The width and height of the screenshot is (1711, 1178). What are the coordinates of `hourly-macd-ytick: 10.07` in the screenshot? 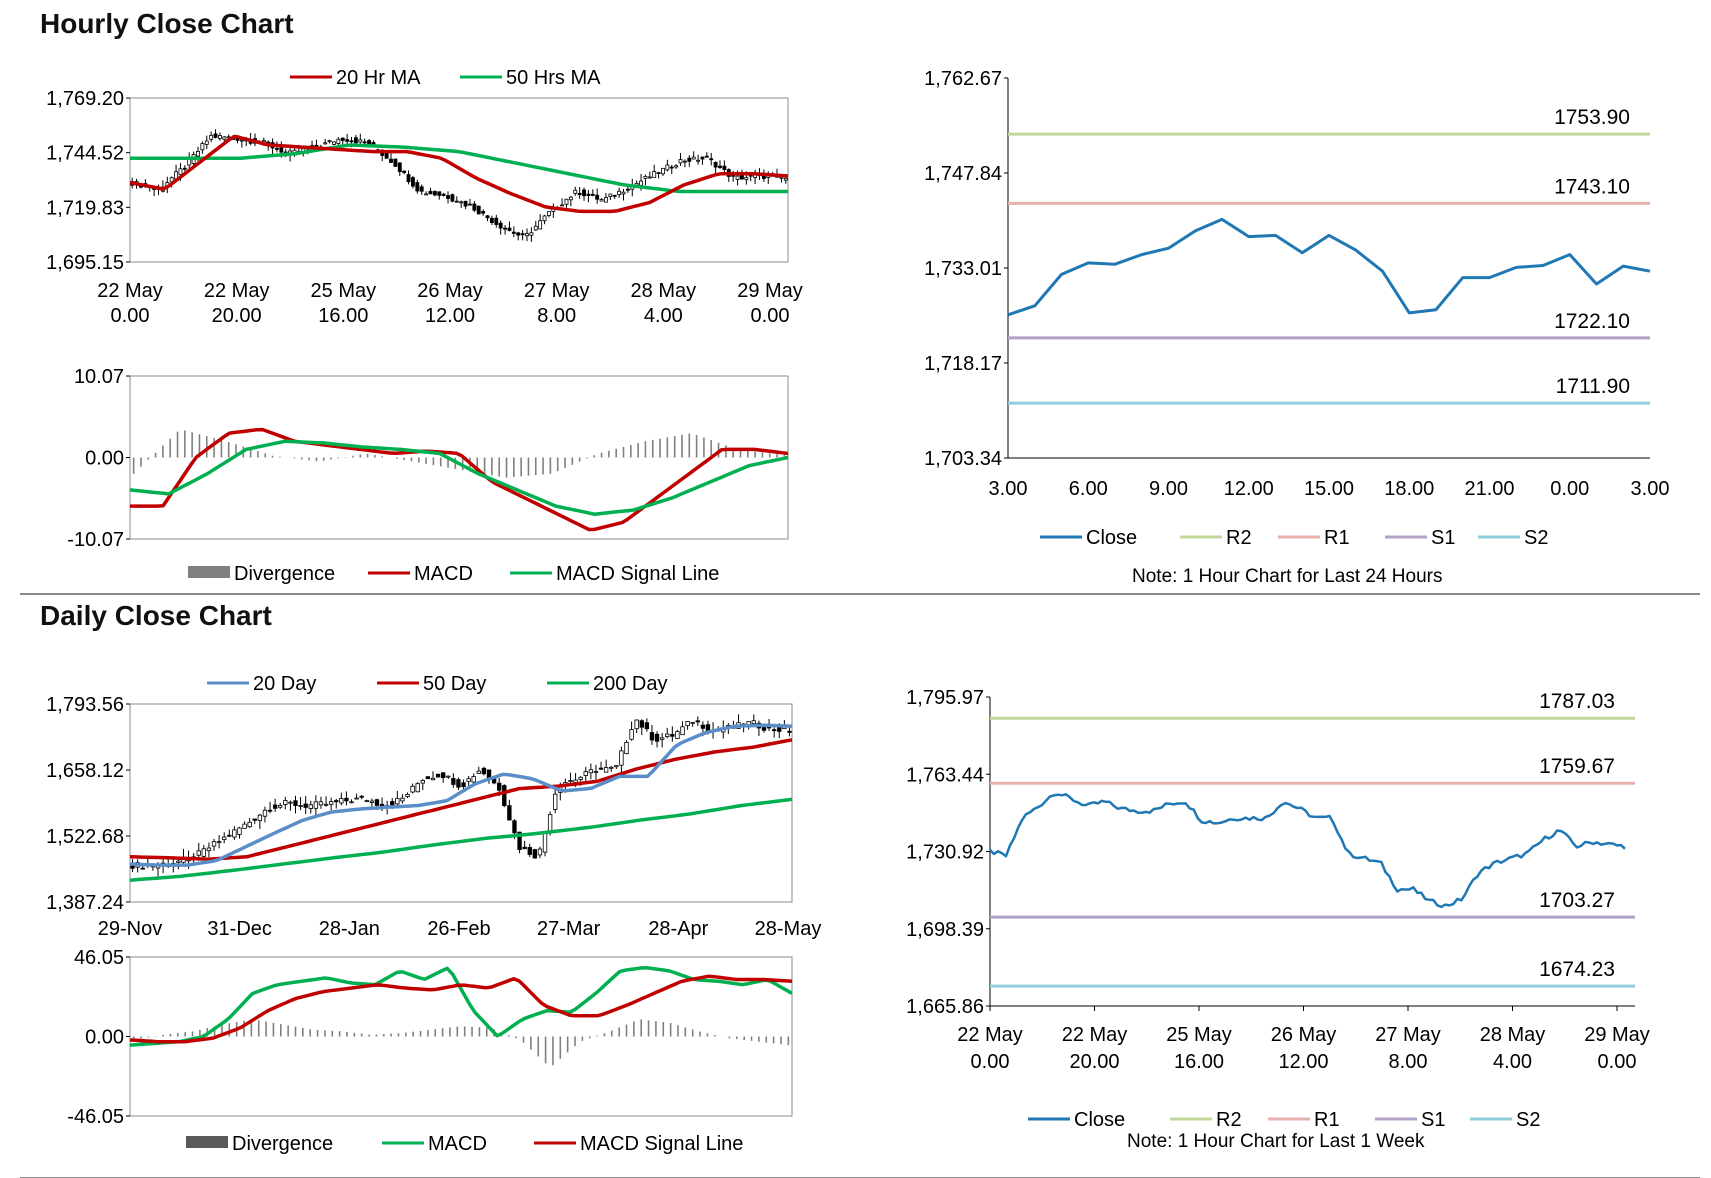 It's located at (99, 377).